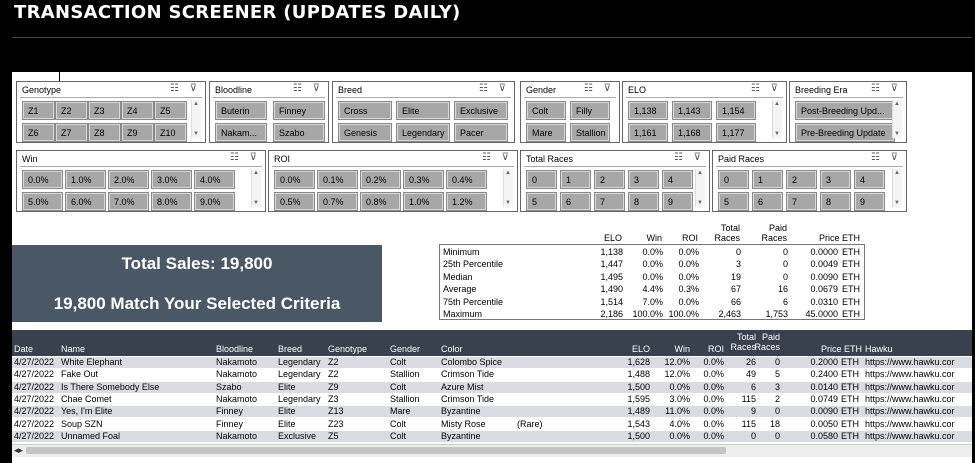 Image resolution: width=975 pixels, height=463 pixels. What do you see at coordinates (19, 450) in the screenshot?
I see `sheet-nav-icon: ◂▸` at bounding box center [19, 450].